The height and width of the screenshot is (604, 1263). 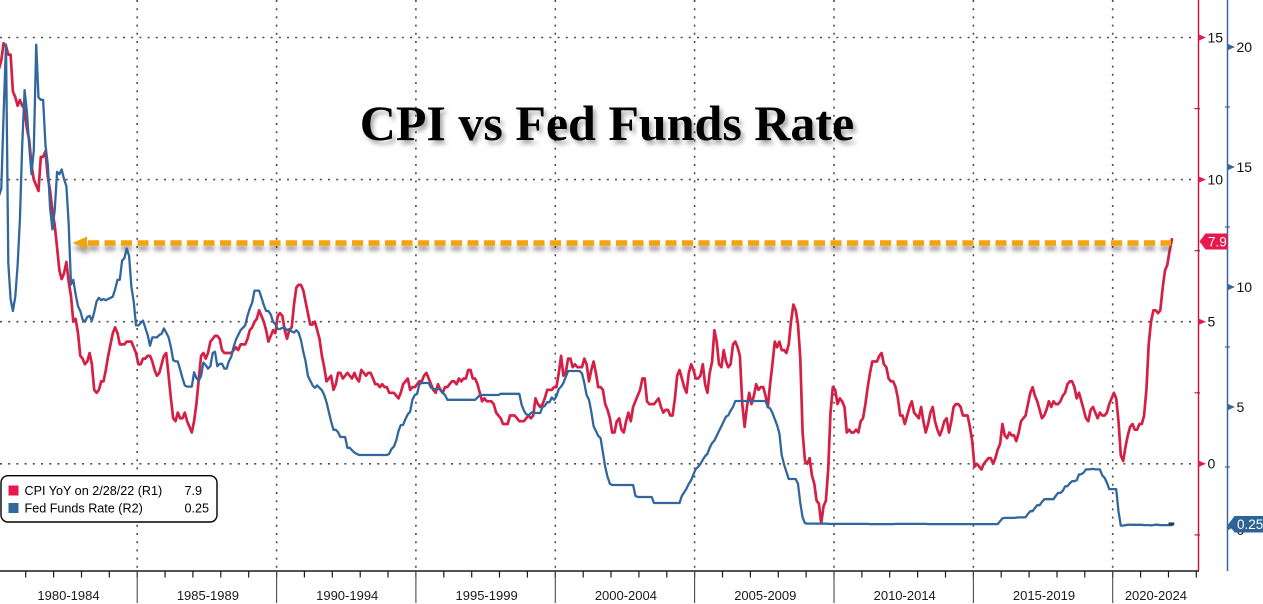 I want to click on svg-text: 1995-1999, so click(x=487, y=595).